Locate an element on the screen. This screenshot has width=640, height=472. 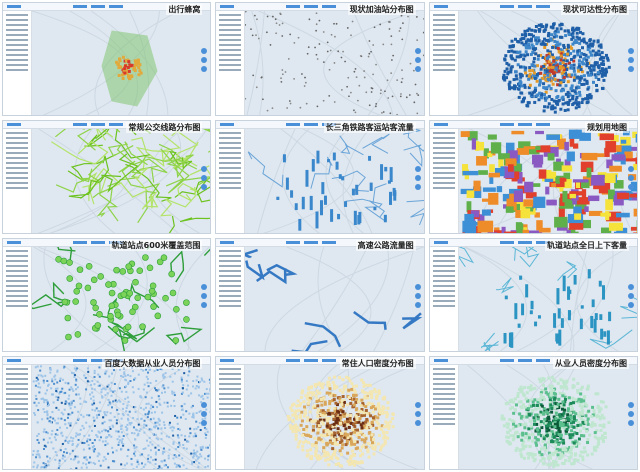
coastline is located at coordinates (120, 299).